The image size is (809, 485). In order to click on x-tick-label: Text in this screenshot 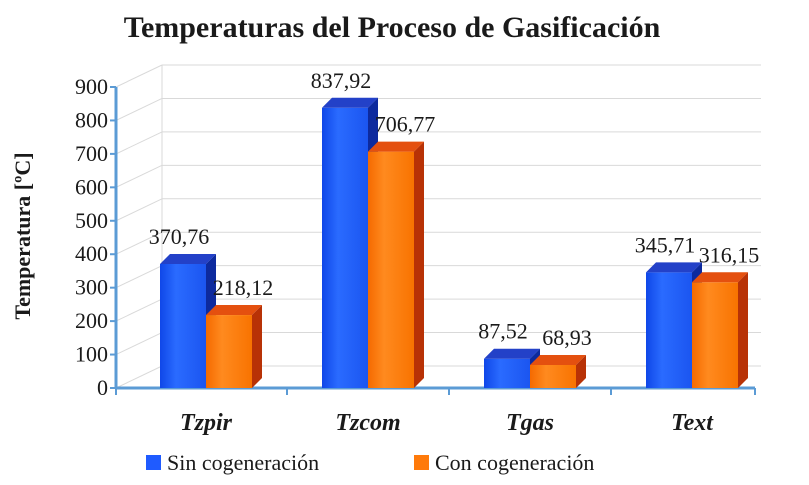, I will do `click(692, 423)`.